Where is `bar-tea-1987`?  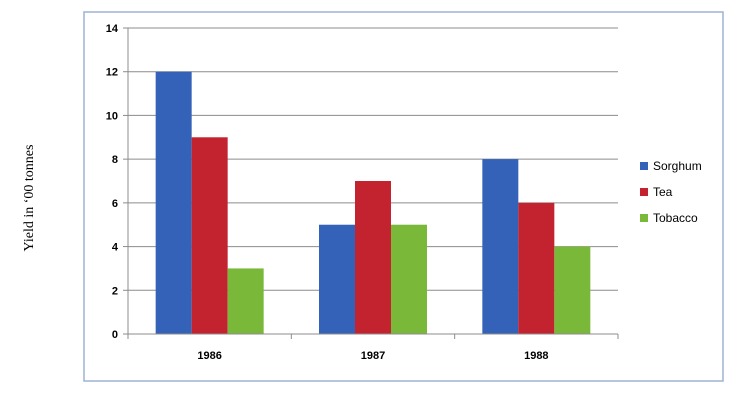
bar-tea-1987 is located at coordinates (373, 257).